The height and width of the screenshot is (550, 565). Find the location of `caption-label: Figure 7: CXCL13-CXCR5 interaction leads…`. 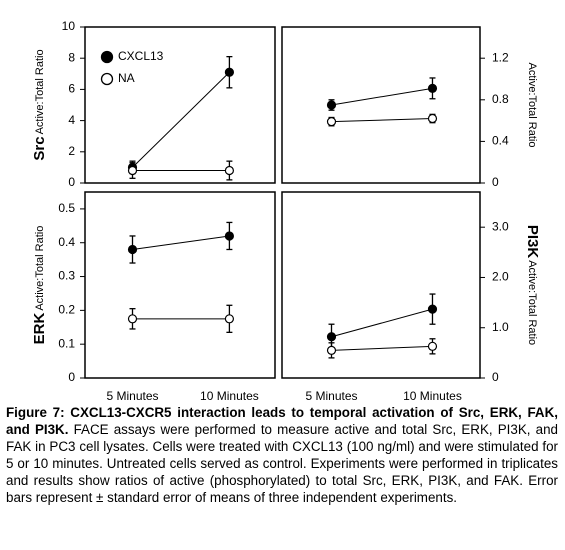

caption-label: Figure 7: CXCL13-CXCR5 interaction leads… is located at coordinates (282, 421).